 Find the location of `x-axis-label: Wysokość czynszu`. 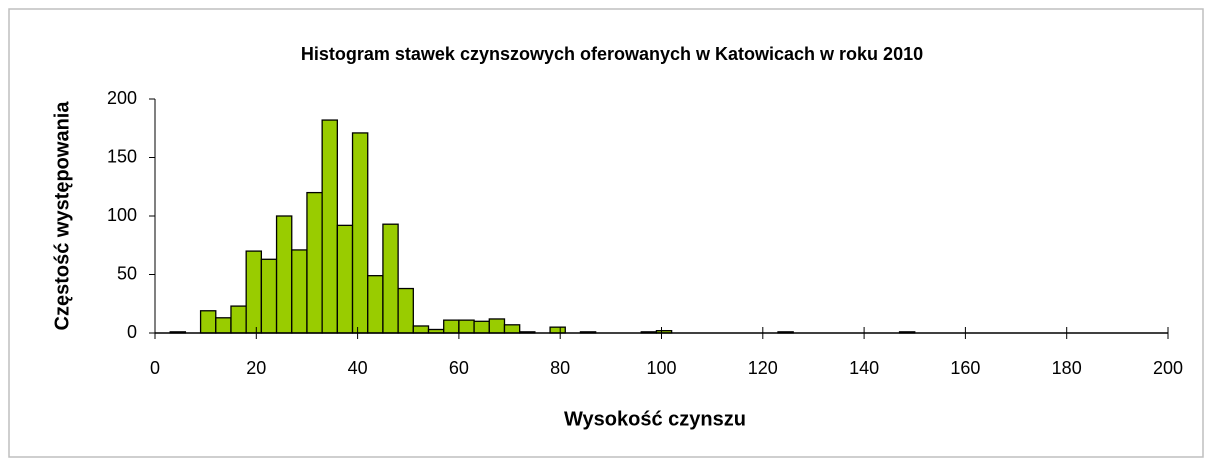

x-axis-label: Wysokość czynszu is located at coordinates (655, 419).